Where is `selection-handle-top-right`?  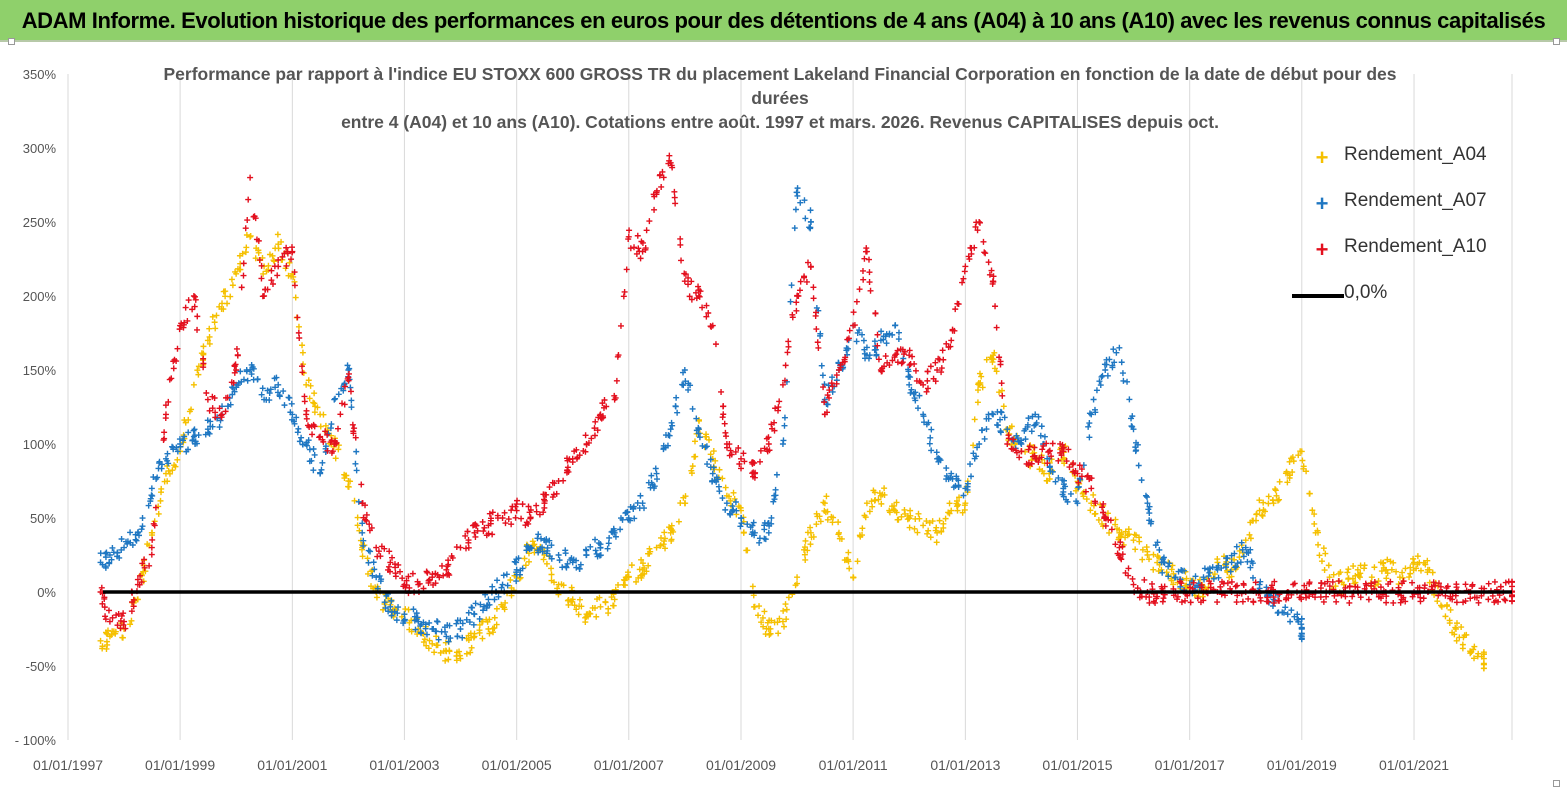
selection-handle-top-right is located at coordinates (1556, 41).